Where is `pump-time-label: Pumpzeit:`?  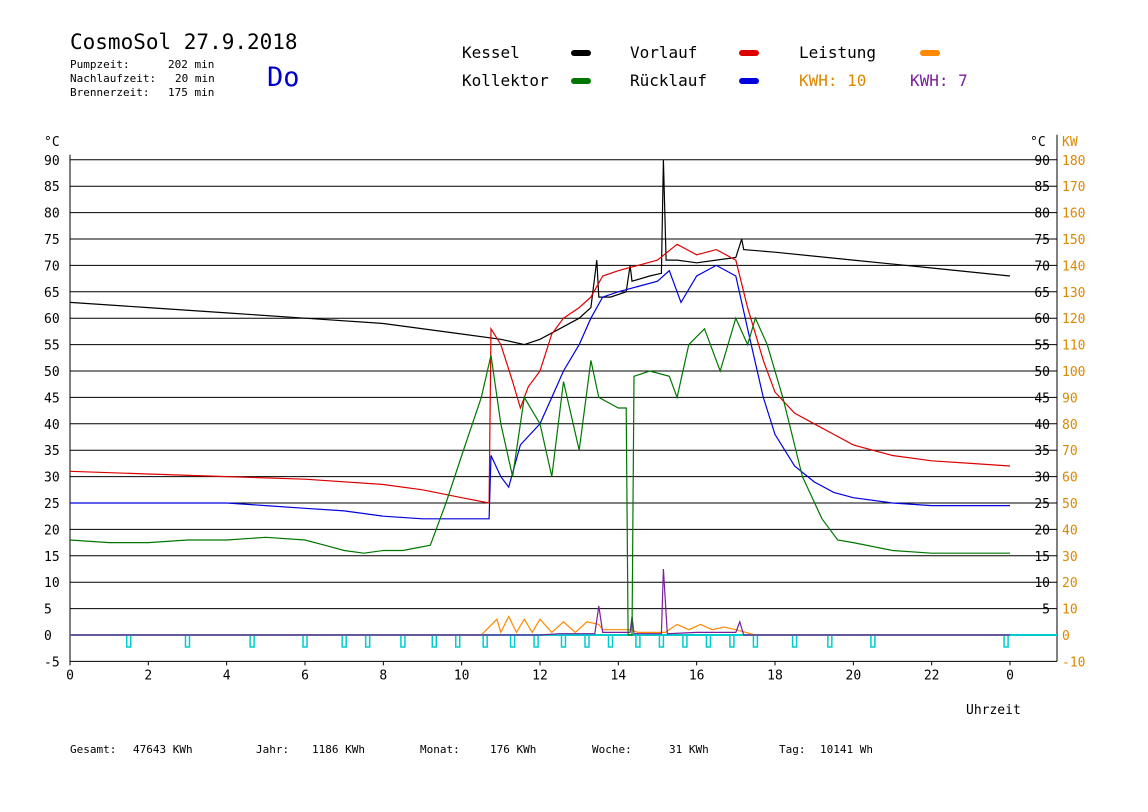
pump-time-label: Pumpzeit: is located at coordinates (100, 64).